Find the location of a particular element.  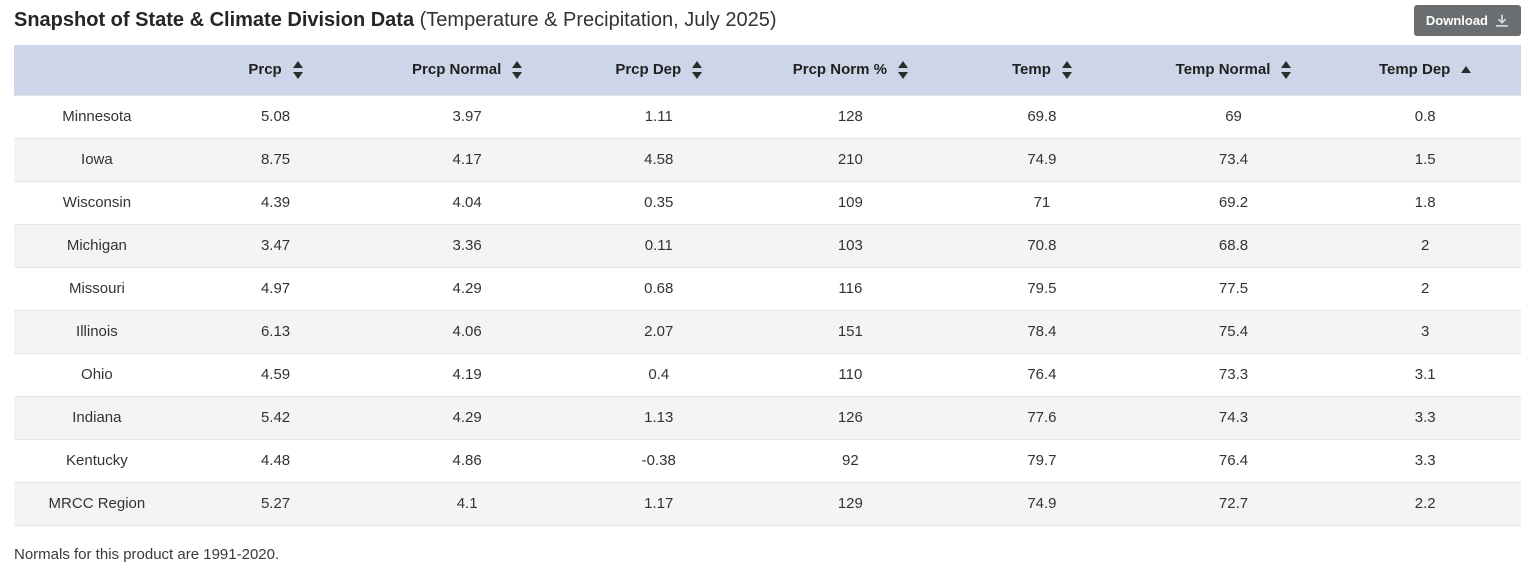

table-row: Michigan 3.47 3.36 0.11 103 70.8 68.8 2 is located at coordinates (767, 245).